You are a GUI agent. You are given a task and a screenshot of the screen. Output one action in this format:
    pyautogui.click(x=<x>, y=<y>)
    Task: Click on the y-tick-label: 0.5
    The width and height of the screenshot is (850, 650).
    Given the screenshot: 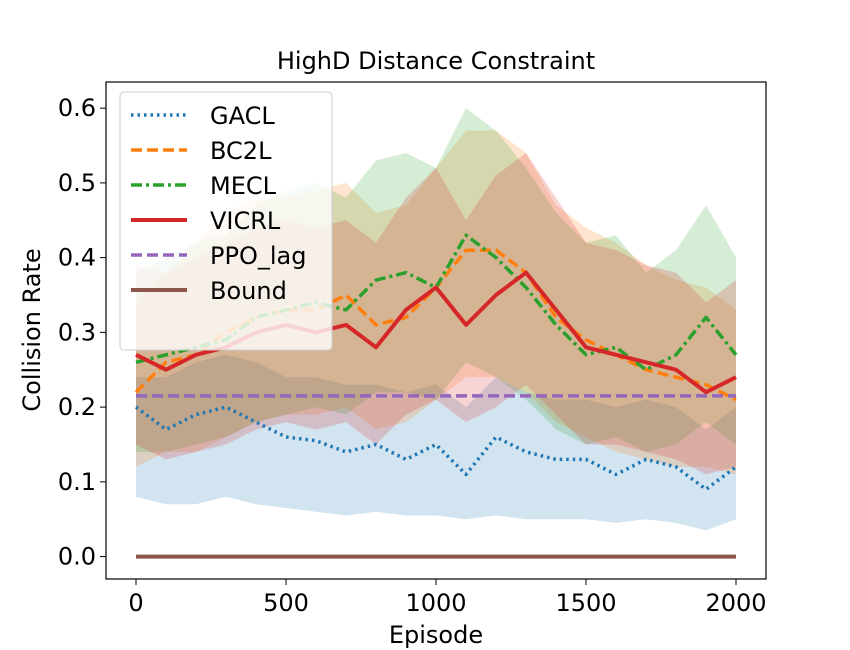 What is the action you would take?
    pyautogui.click(x=77, y=183)
    